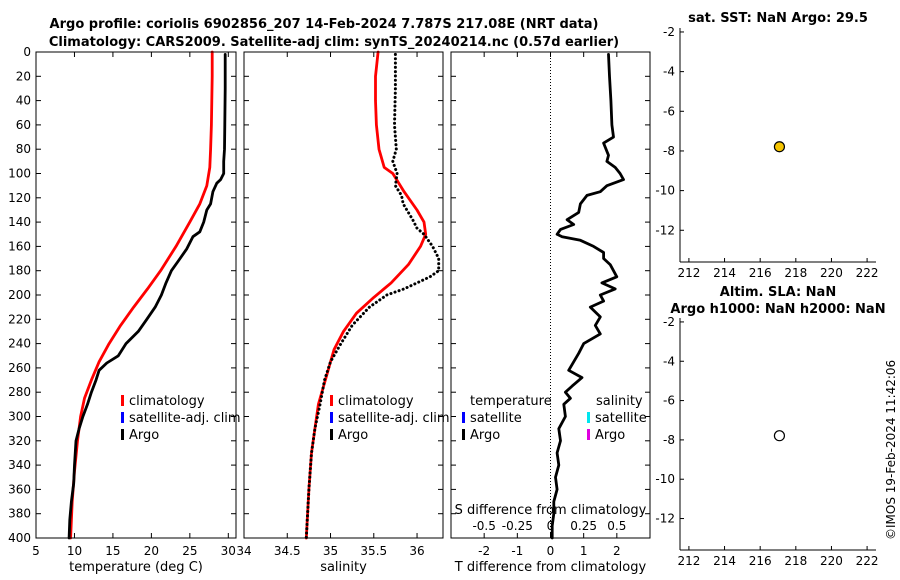  What do you see at coordinates (23, 76) in the screenshot?
I see `depth-tick-label-1: 20` at bounding box center [23, 76].